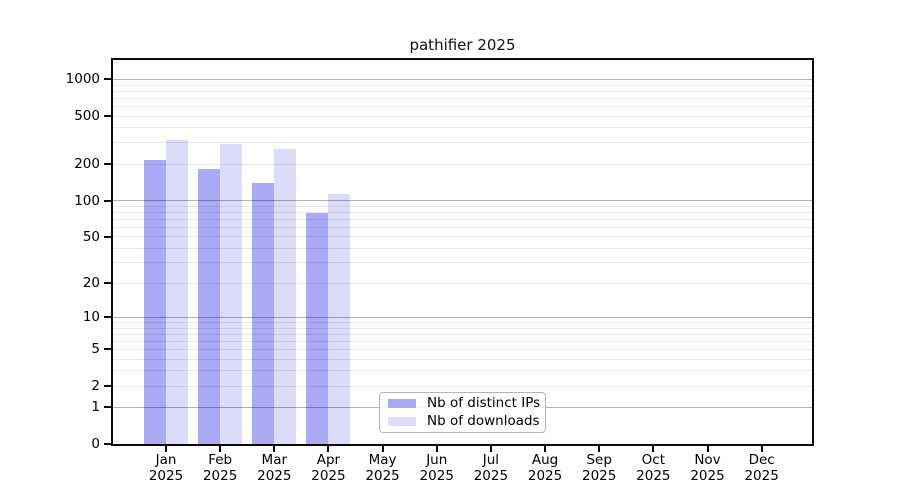 The image size is (900, 500). What do you see at coordinates (491, 460) in the screenshot?
I see `x-tick-label-line: Jul` at bounding box center [491, 460].